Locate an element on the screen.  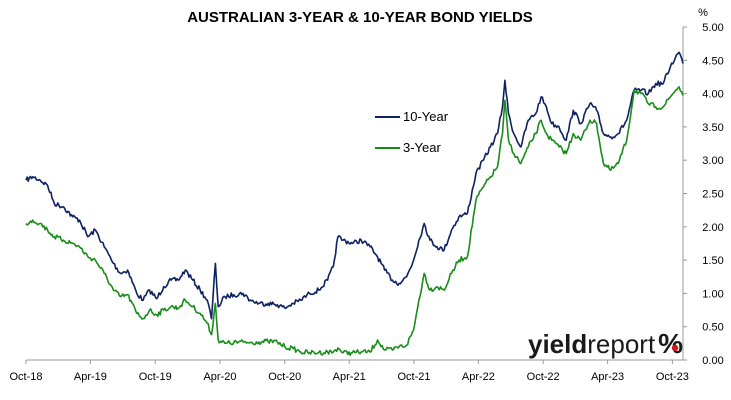
y-tick-label: 2.00 is located at coordinates (712, 228).